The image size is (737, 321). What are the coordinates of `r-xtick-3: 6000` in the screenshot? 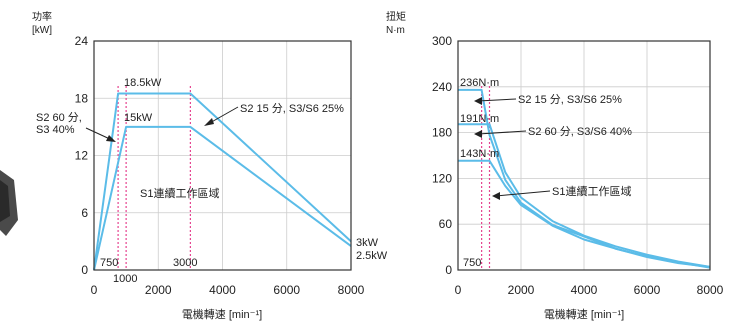 It's located at (647, 290).